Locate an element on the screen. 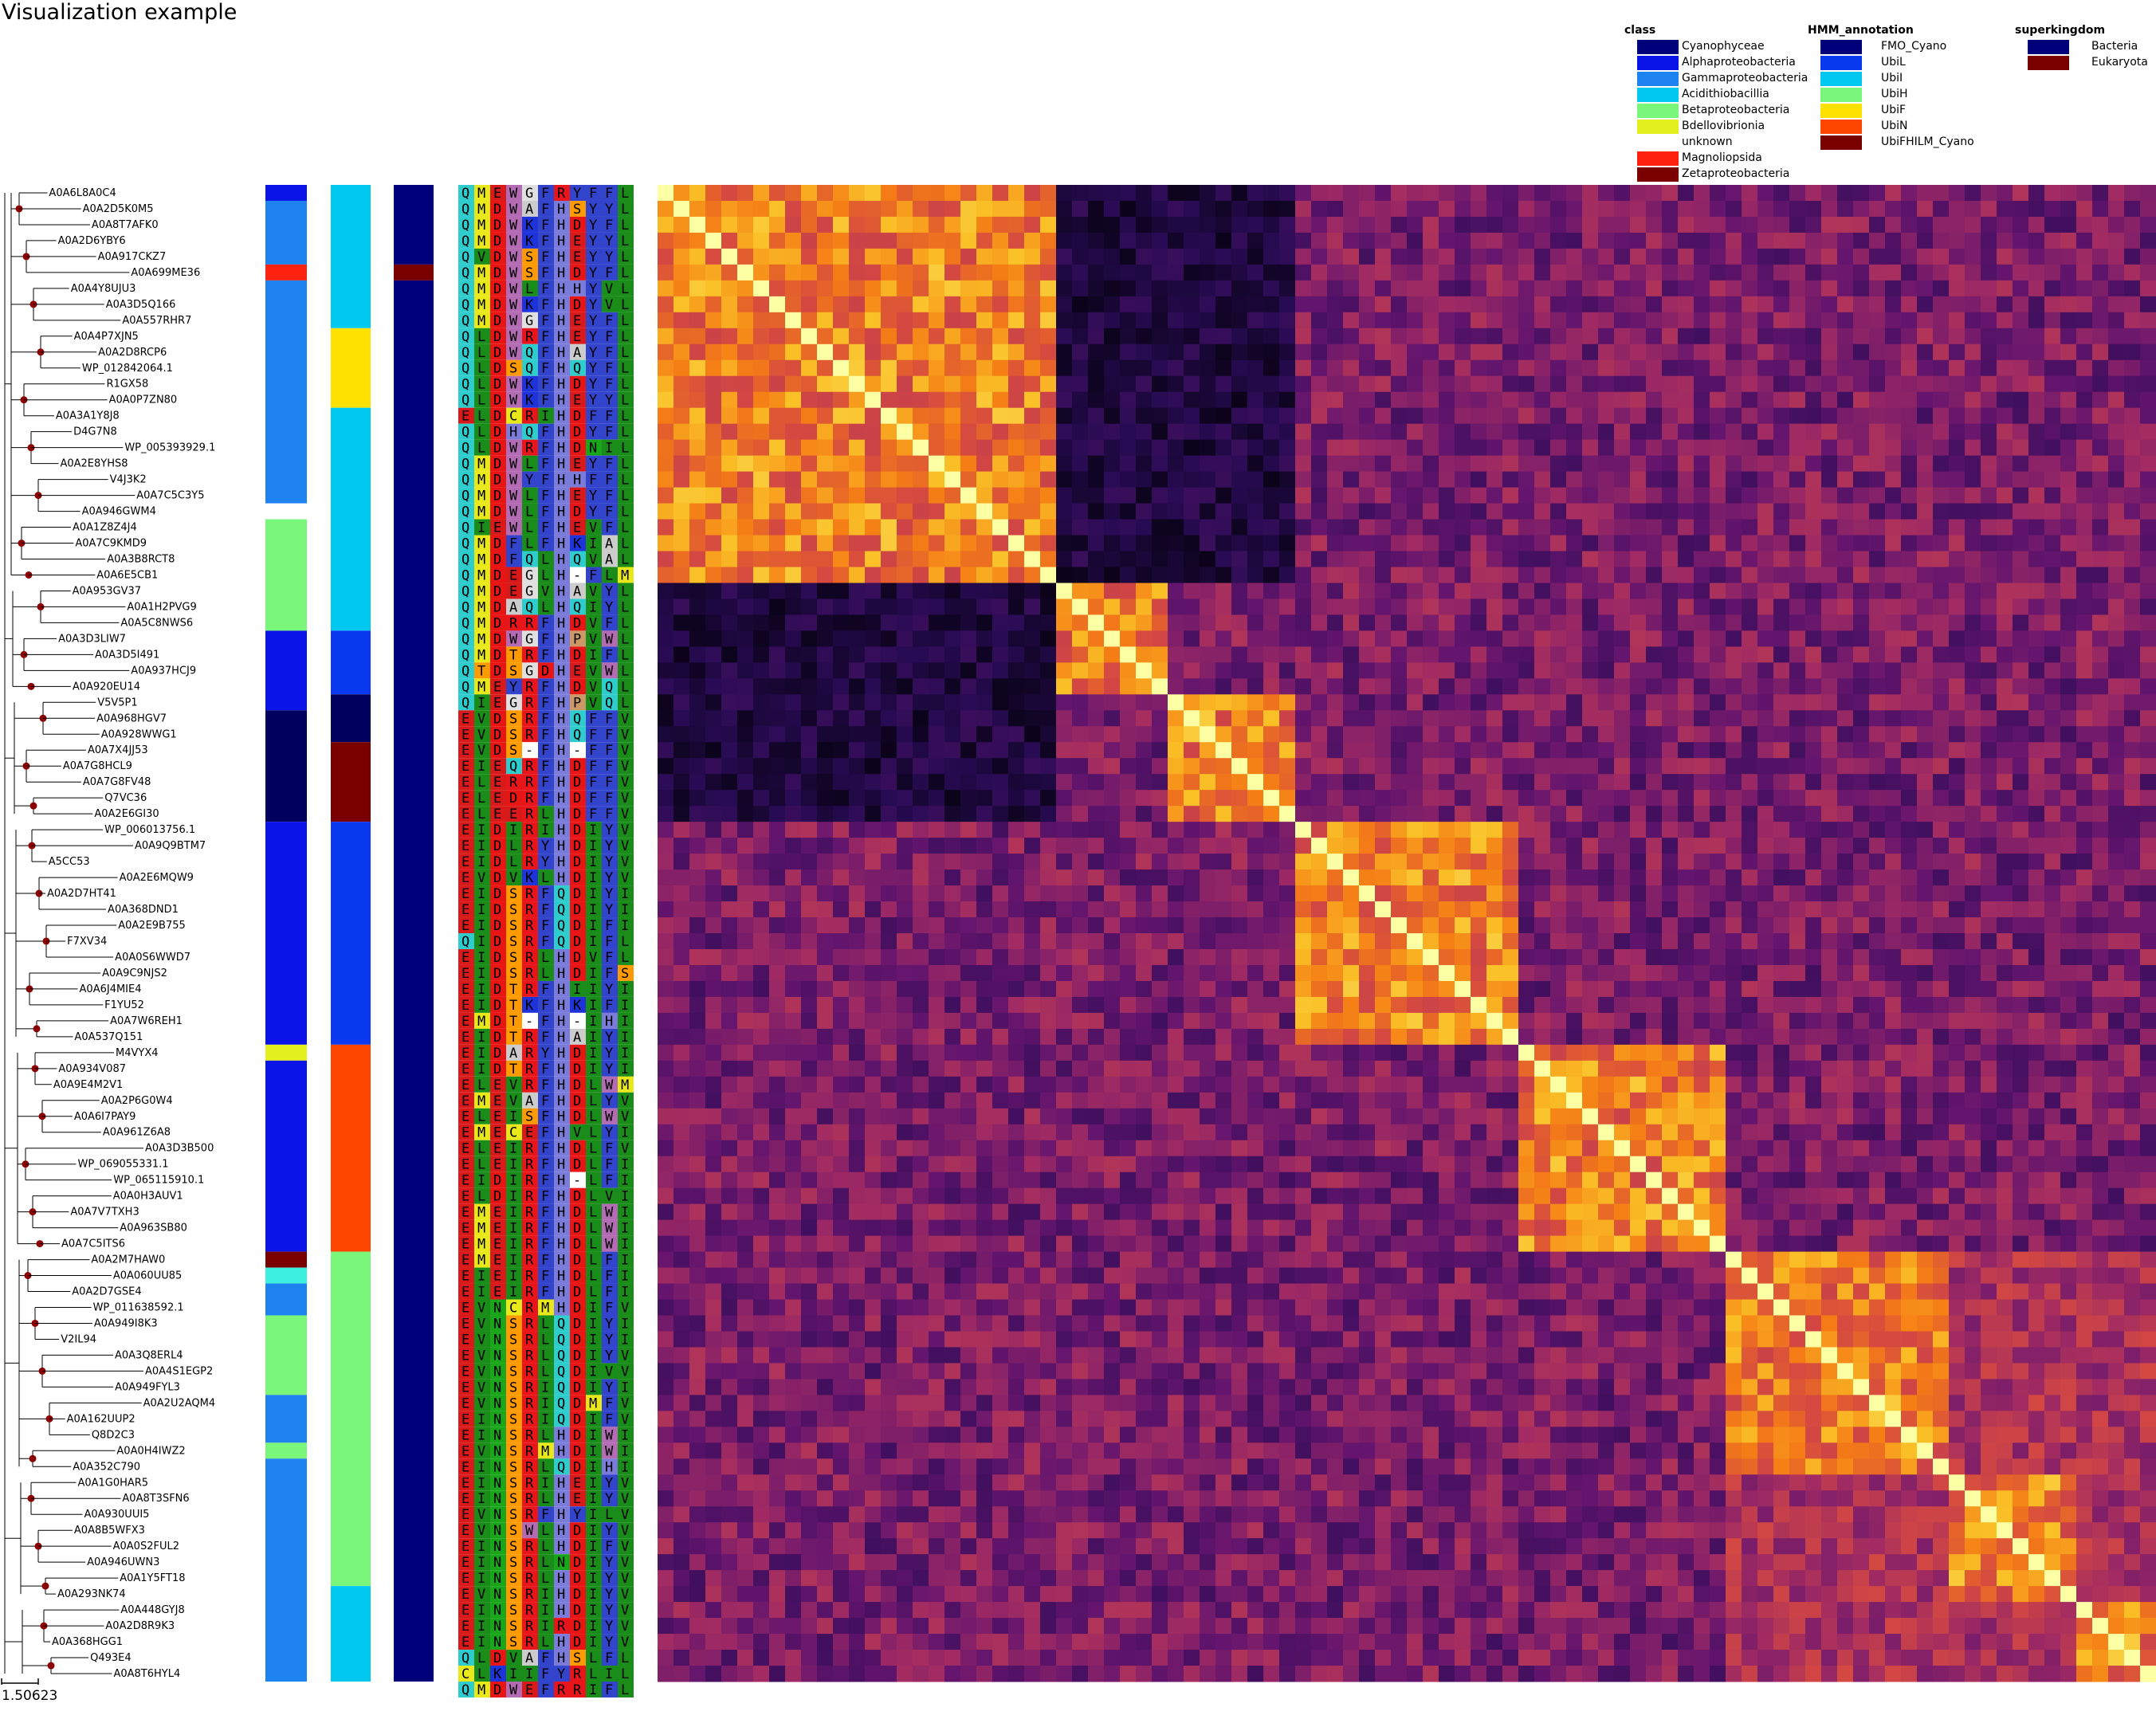 The width and height of the screenshot is (2156, 1723). support-node-marker is located at coordinates (33, 1458).